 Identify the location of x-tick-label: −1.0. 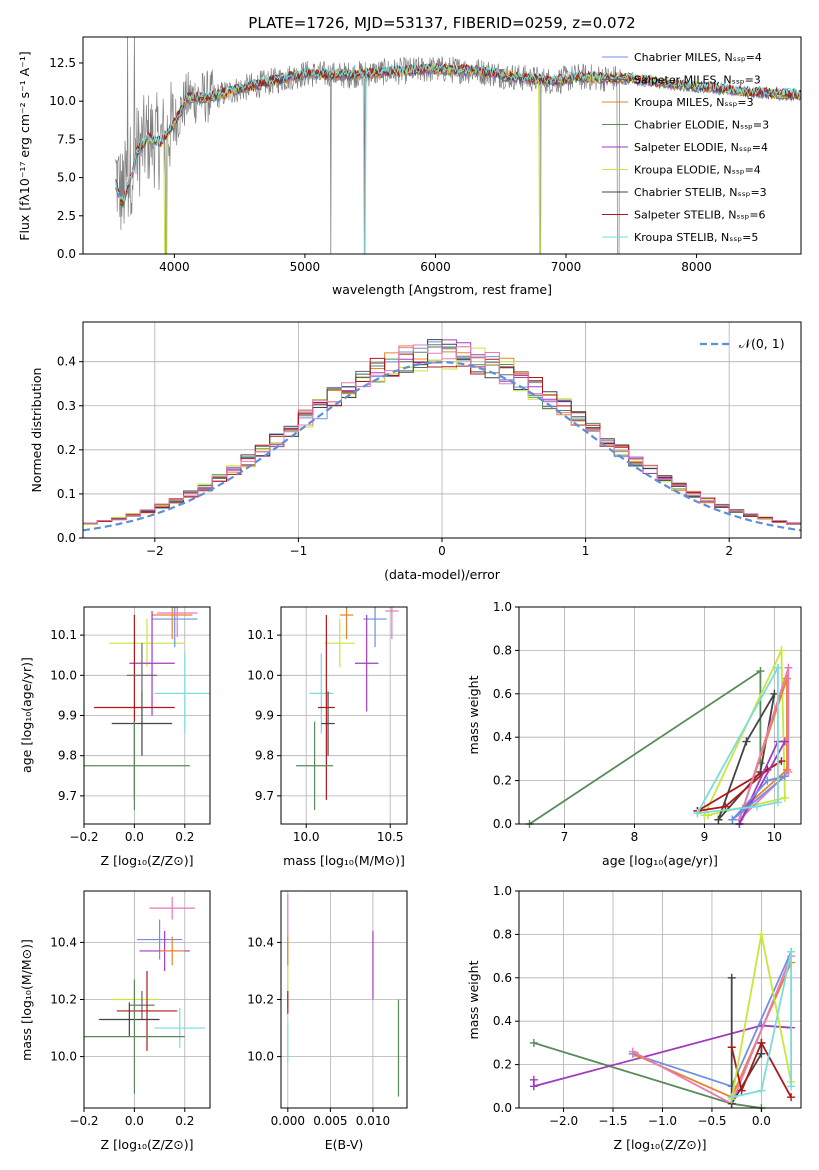
(662, 1121).